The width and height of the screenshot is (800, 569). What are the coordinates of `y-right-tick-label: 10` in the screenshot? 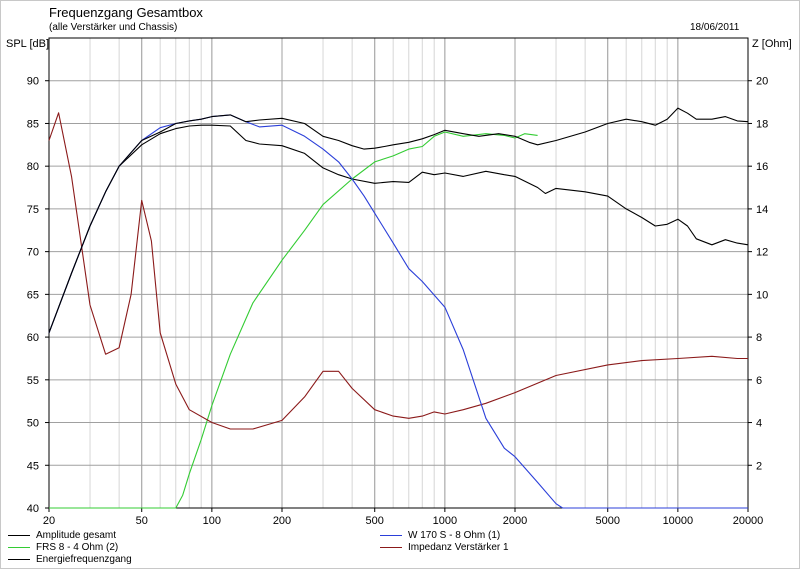 It's located at (762, 295).